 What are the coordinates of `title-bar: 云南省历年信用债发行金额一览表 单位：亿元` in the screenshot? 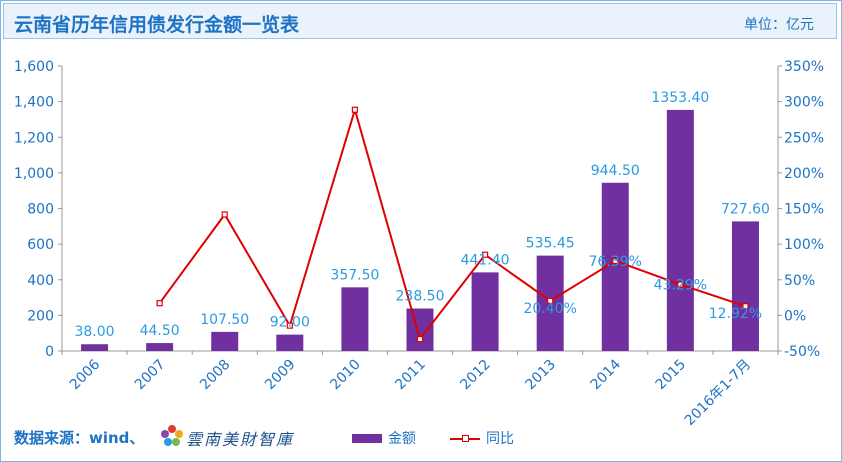 It's located at (420, 21).